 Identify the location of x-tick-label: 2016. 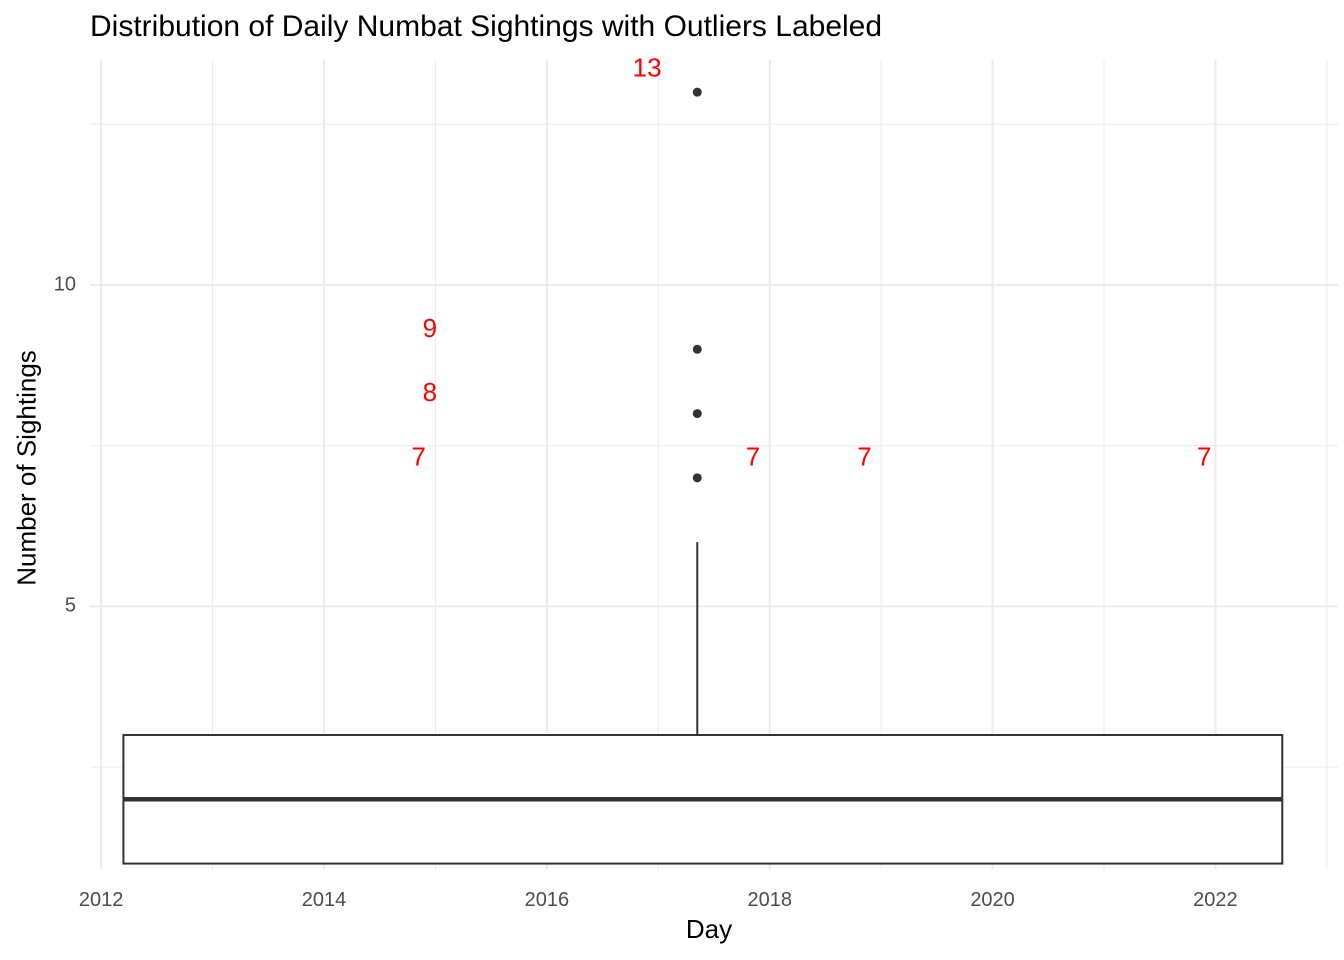
(547, 900).